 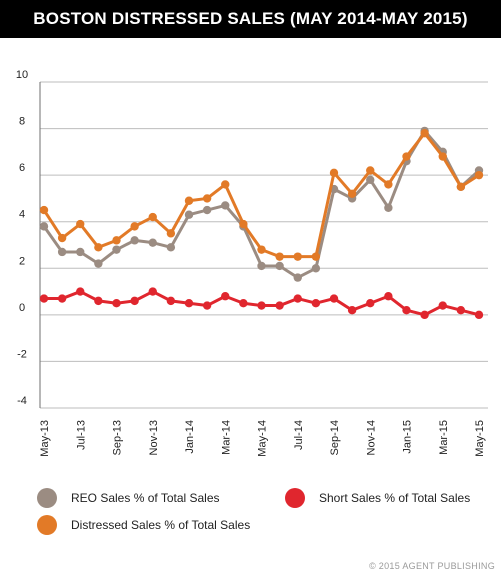 What do you see at coordinates (263, 438) in the screenshot?
I see `x-tick-label: May-14` at bounding box center [263, 438].